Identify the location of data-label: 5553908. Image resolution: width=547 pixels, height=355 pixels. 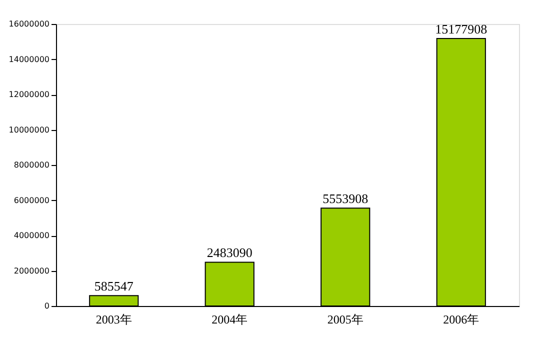
(345, 198).